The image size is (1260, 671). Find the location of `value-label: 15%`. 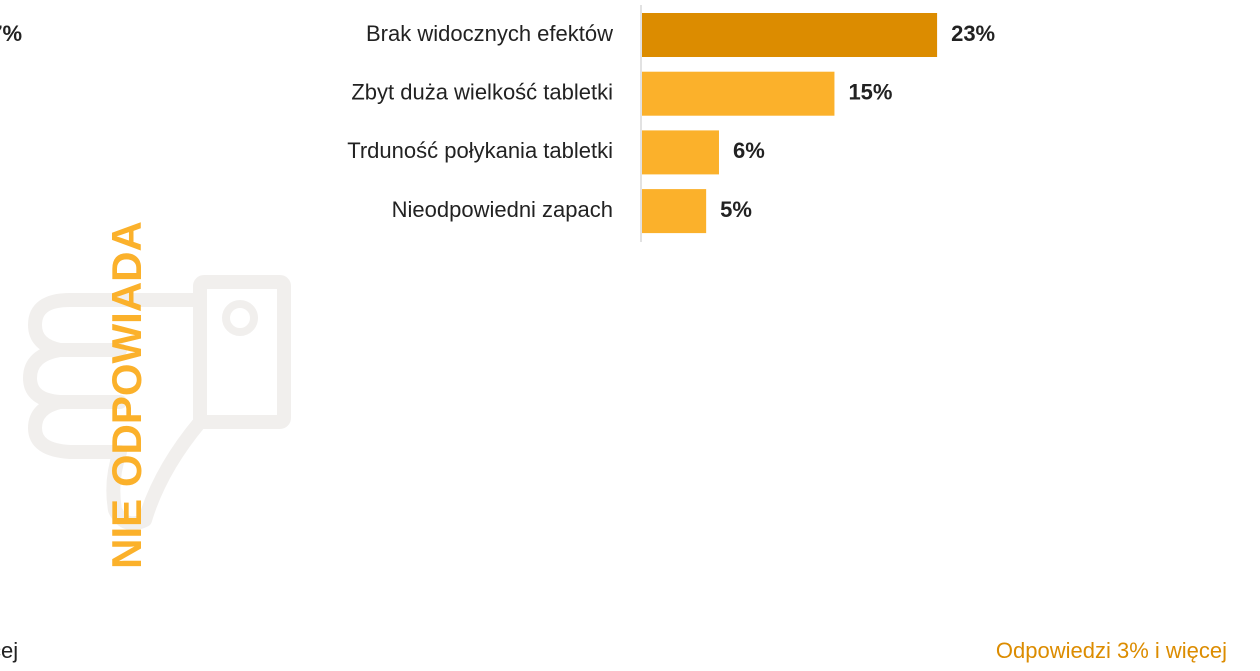

value-label: 15% is located at coordinates (870, 92).